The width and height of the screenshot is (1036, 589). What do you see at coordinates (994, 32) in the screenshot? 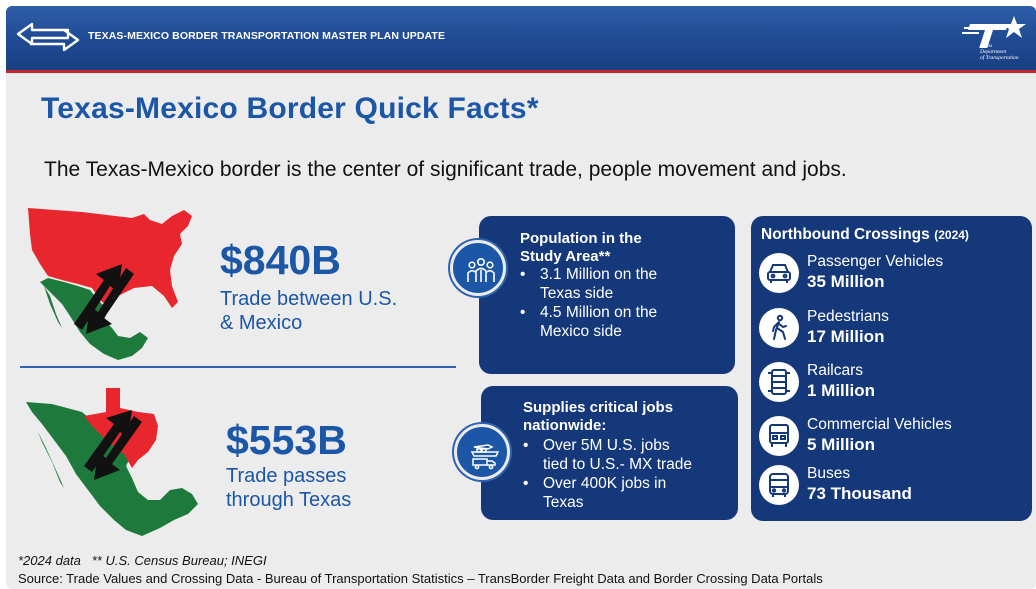
I see `txdot-logo-icon` at bounding box center [994, 32].